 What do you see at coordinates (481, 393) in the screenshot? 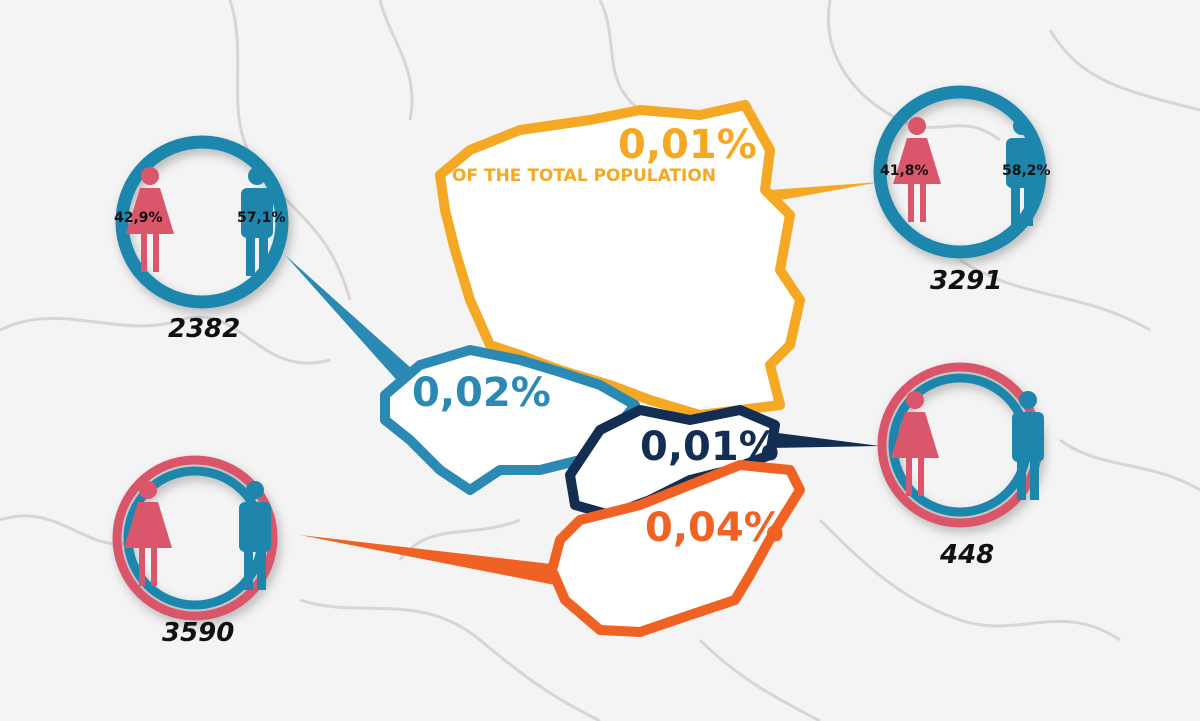
I see `czechia-share: 0,02%` at bounding box center [481, 393].